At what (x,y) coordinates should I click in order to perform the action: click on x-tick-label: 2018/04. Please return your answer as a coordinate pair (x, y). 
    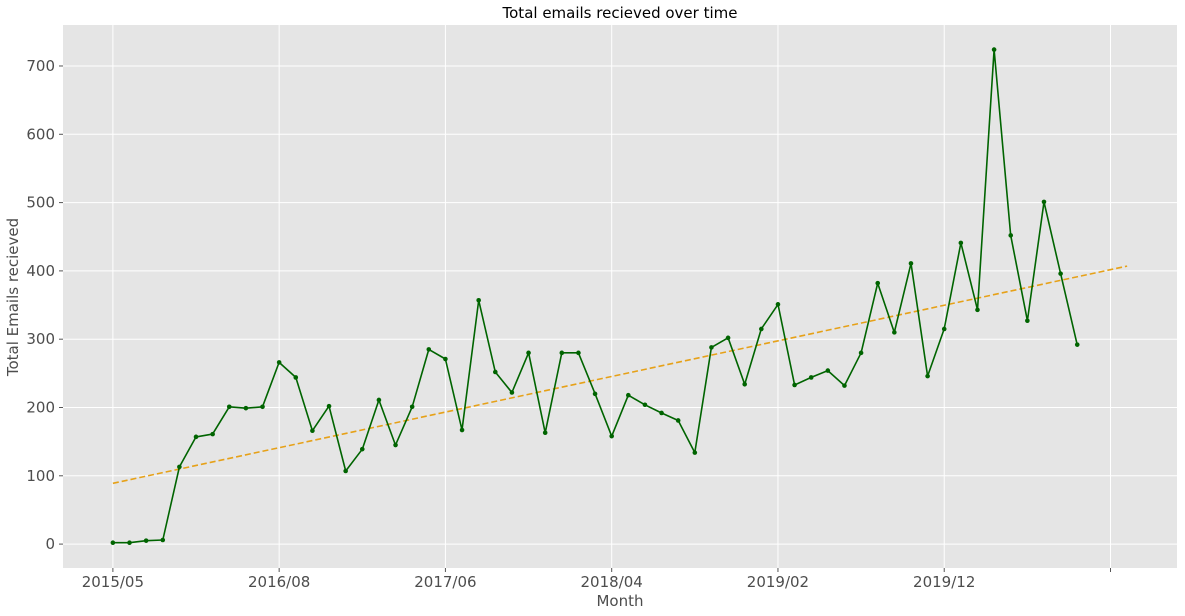
    Looking at the image, I should click on (612, 582).